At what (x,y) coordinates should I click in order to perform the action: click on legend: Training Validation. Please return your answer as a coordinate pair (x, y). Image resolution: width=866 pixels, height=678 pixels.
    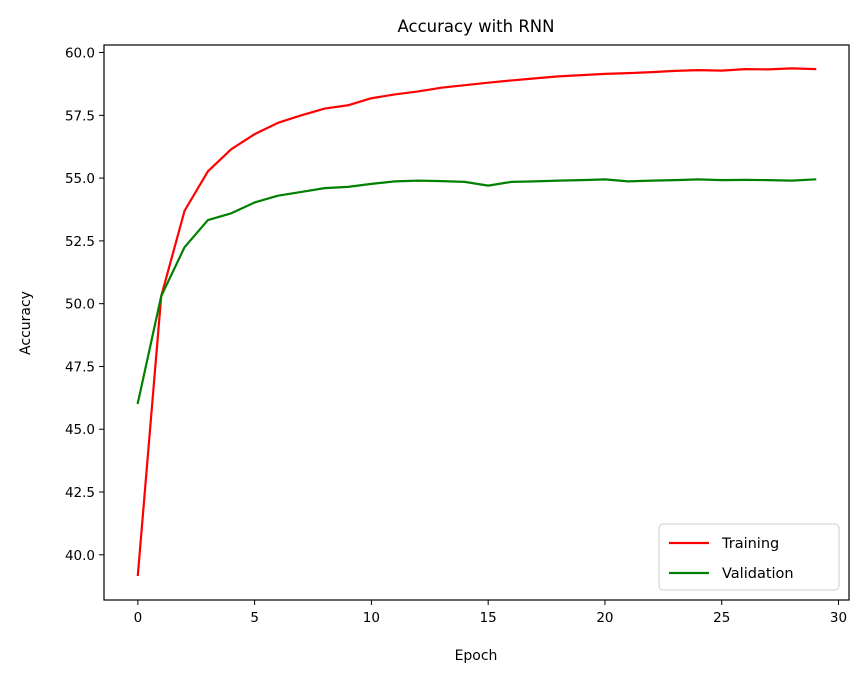
    Looking at the image, I should click on (749, 557).